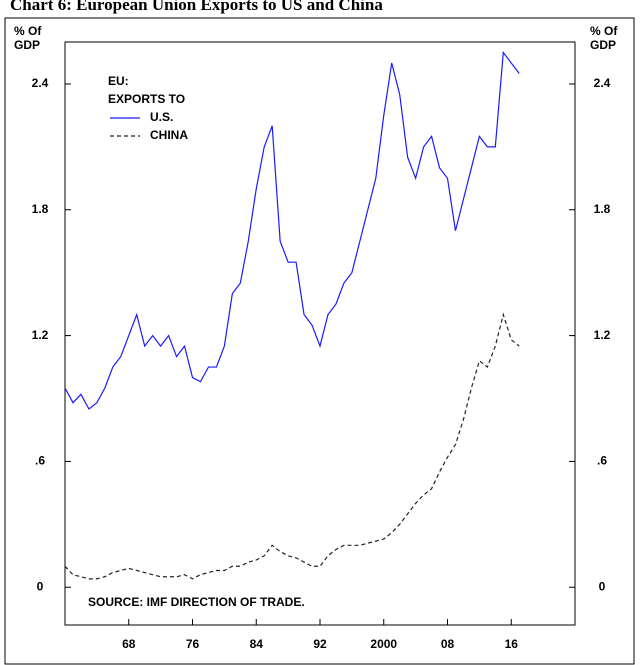  What do you see at coordinates (169, 135) in the screenshot?
I see `legend-label: CHINA` at bounding box center [169, 135].